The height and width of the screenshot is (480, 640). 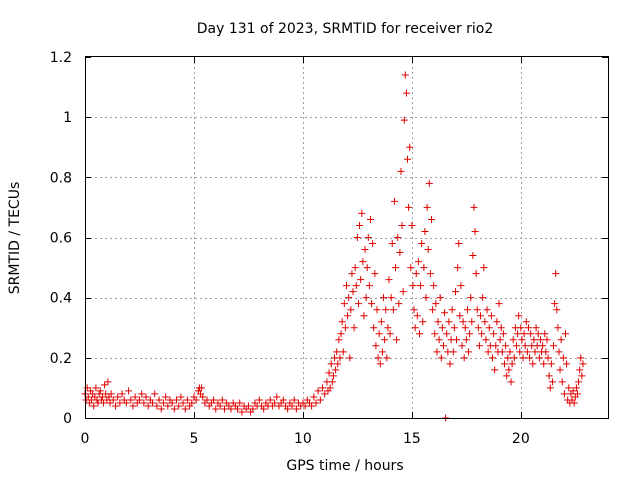 What do you see at coordinates (61, 178) in the screenshot?
I see `y-tick-label: 0.8` at bounding box center [61, 178].